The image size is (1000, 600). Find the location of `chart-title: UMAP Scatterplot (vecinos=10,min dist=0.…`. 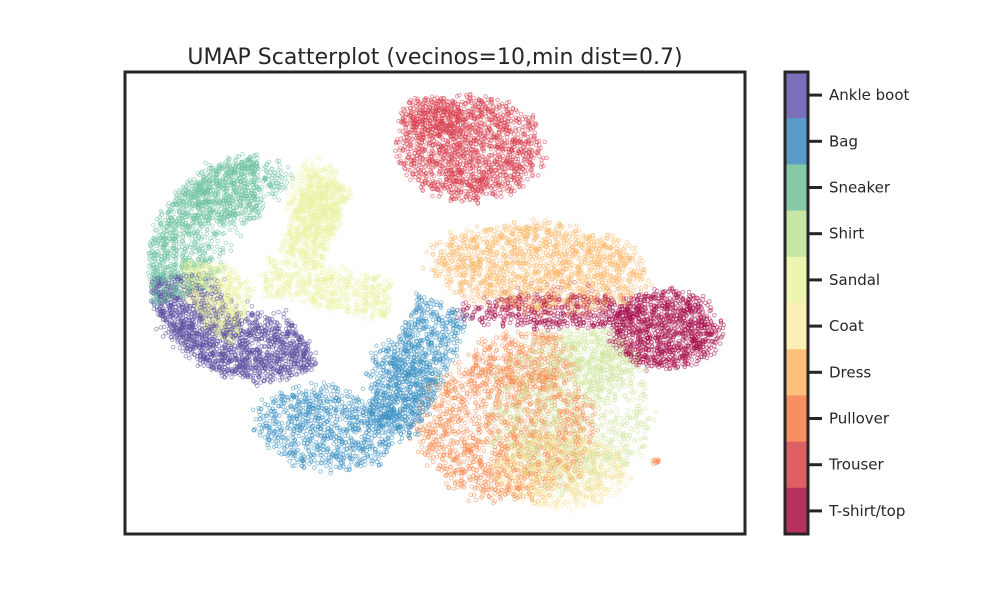

chart-title: UMAP Scatterplot (vecinos=10,min dist=0.… is located at coordinates (434, 57).